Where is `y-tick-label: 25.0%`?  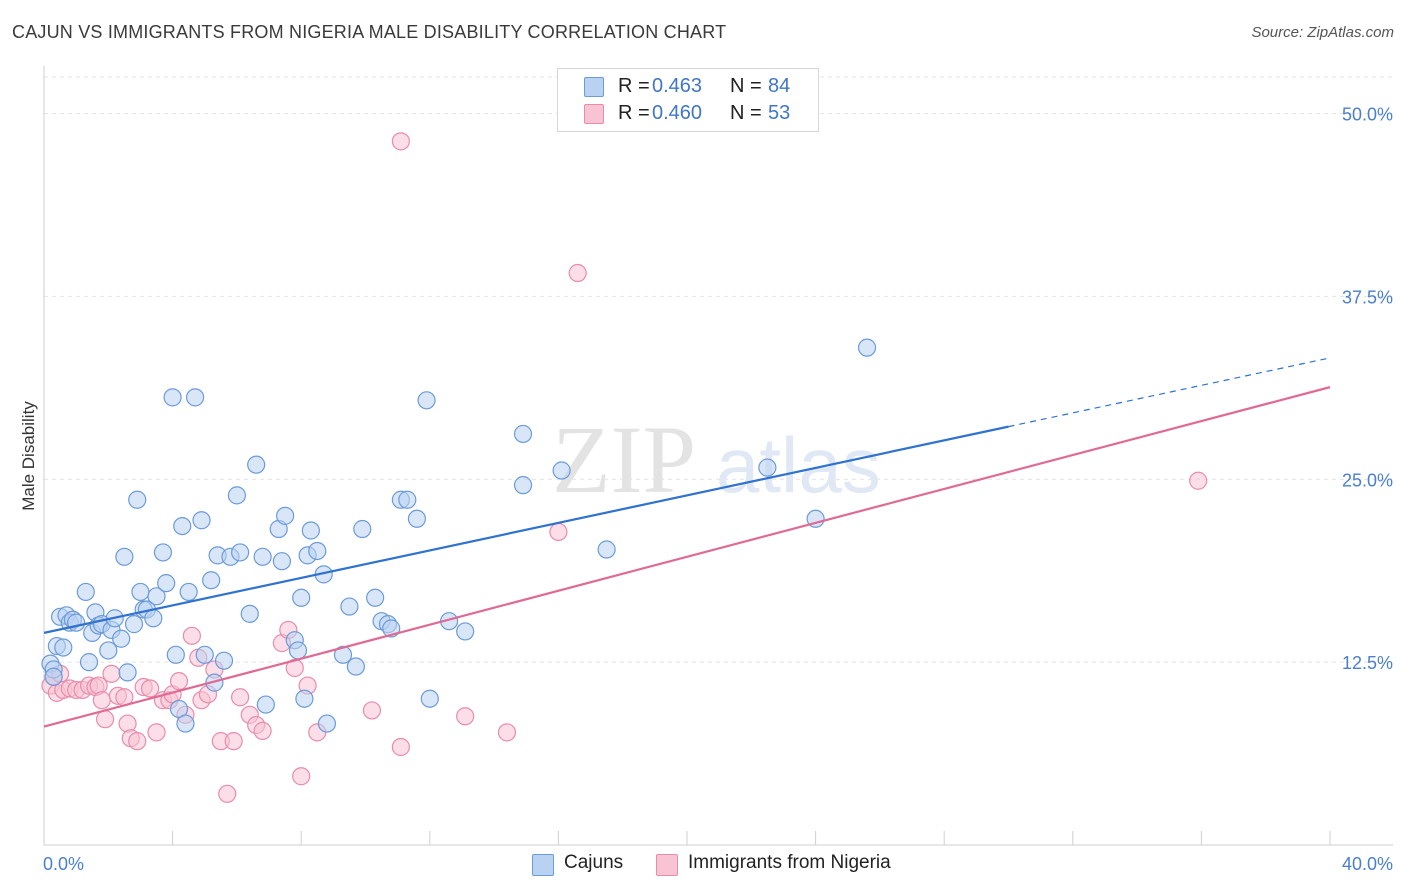 y-tick-label: 25.0% is located at coordinates (1367, 480).